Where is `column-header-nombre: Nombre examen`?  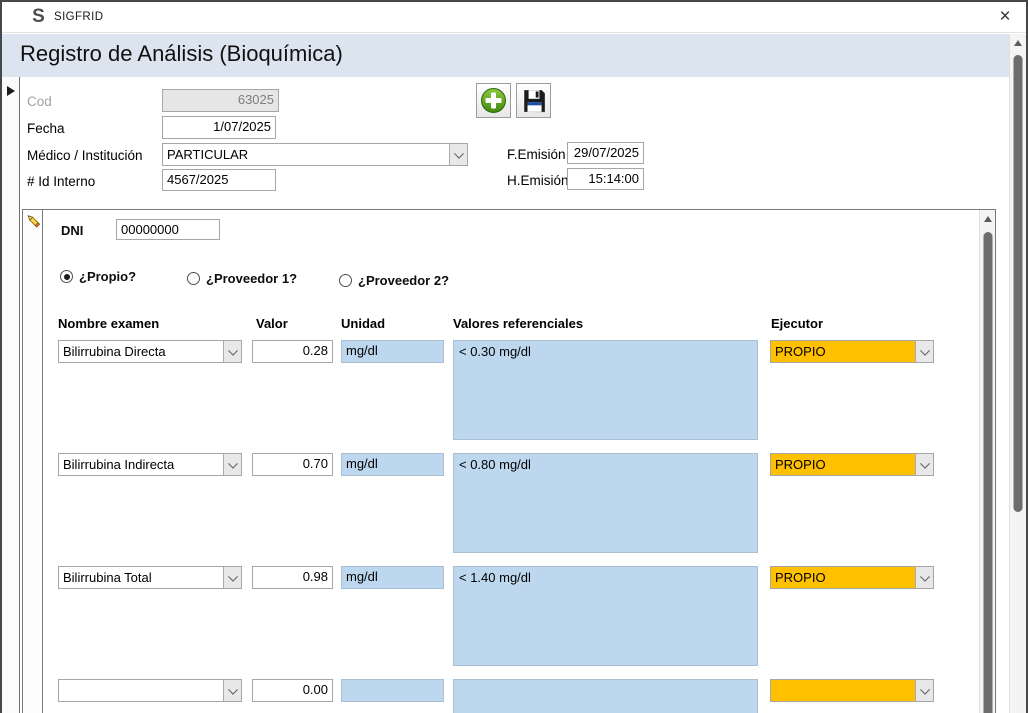 column-header-nombre: Nombre examen is located at coordinates (109, 323).